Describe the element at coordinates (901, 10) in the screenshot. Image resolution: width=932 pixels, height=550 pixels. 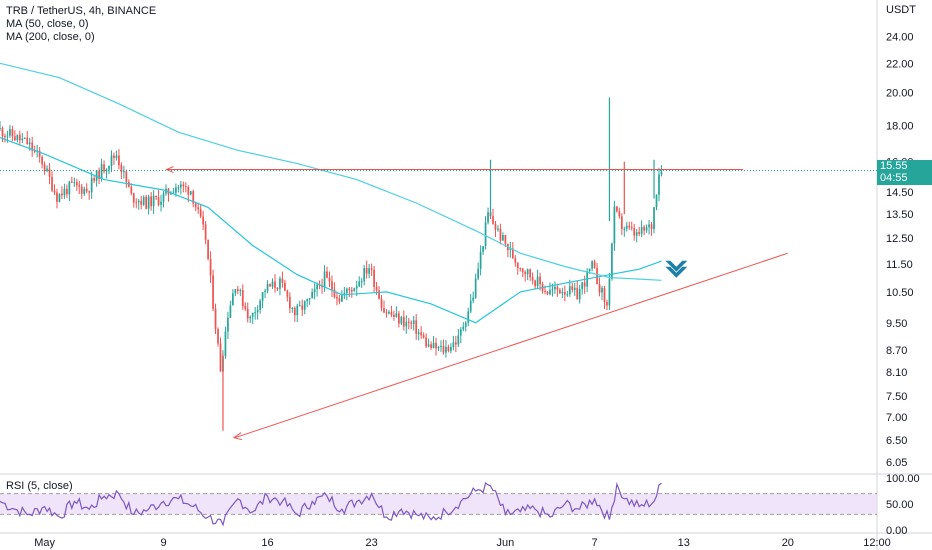
I see `price-axis-currency: USDT` at that location.